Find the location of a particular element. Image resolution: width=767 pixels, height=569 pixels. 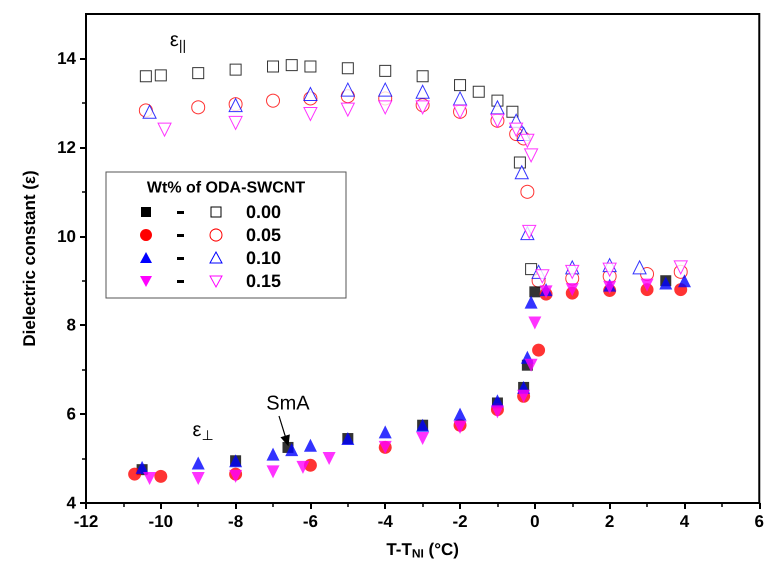

legend-label: 0.15 is located at coordinates (264, 281).